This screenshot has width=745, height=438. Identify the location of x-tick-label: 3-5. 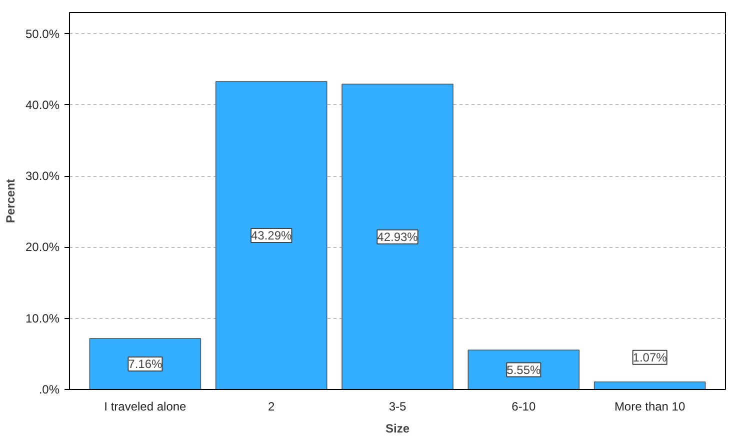
(397, 407).